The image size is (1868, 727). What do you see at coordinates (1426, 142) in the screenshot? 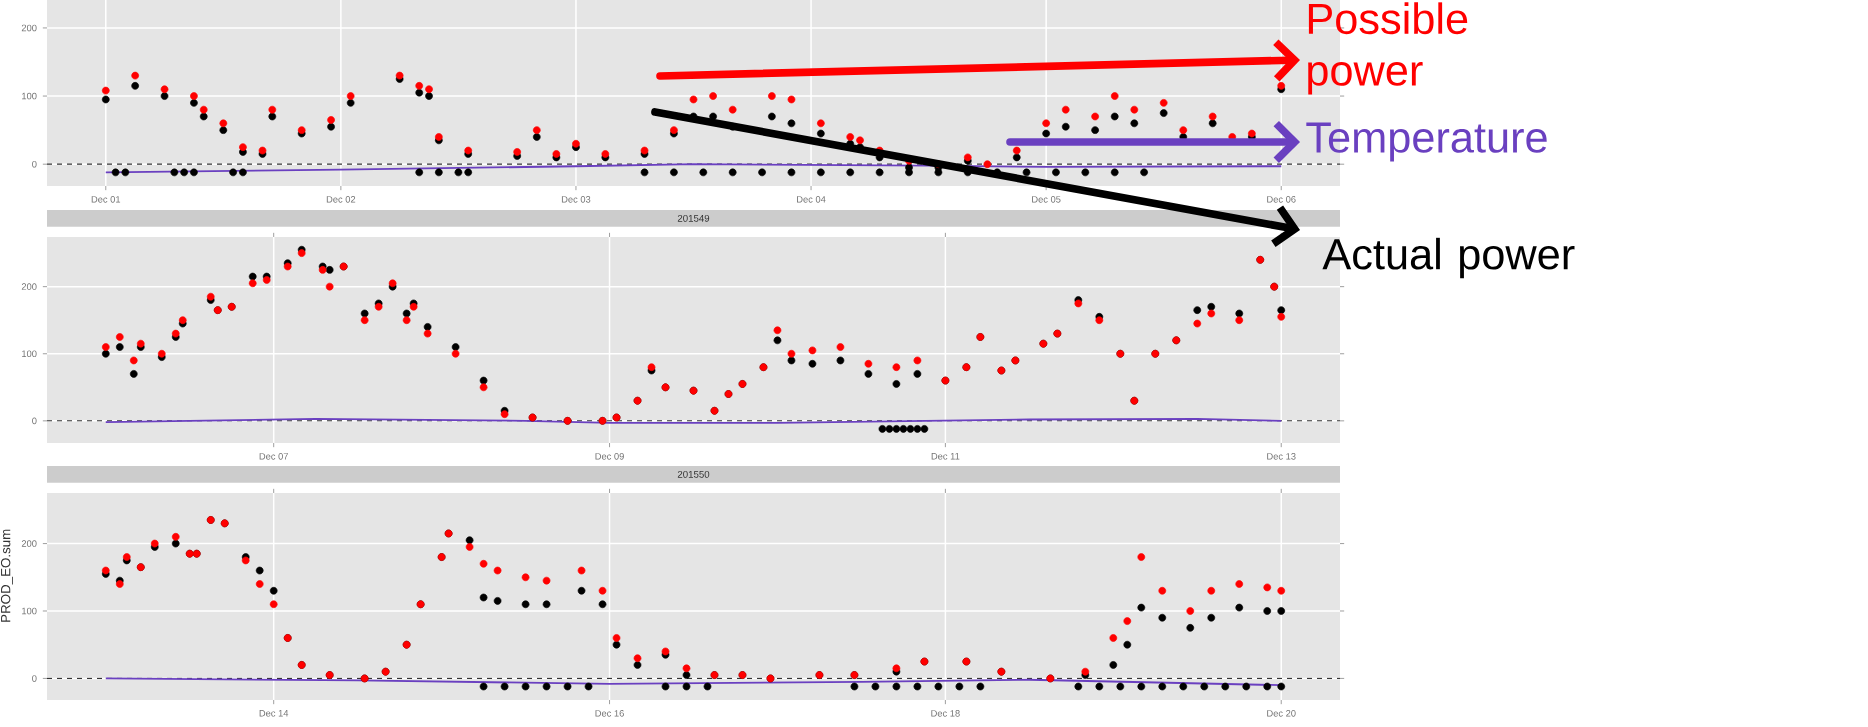
I see `series-label: Temperature` at bounding box center [1426, 142].